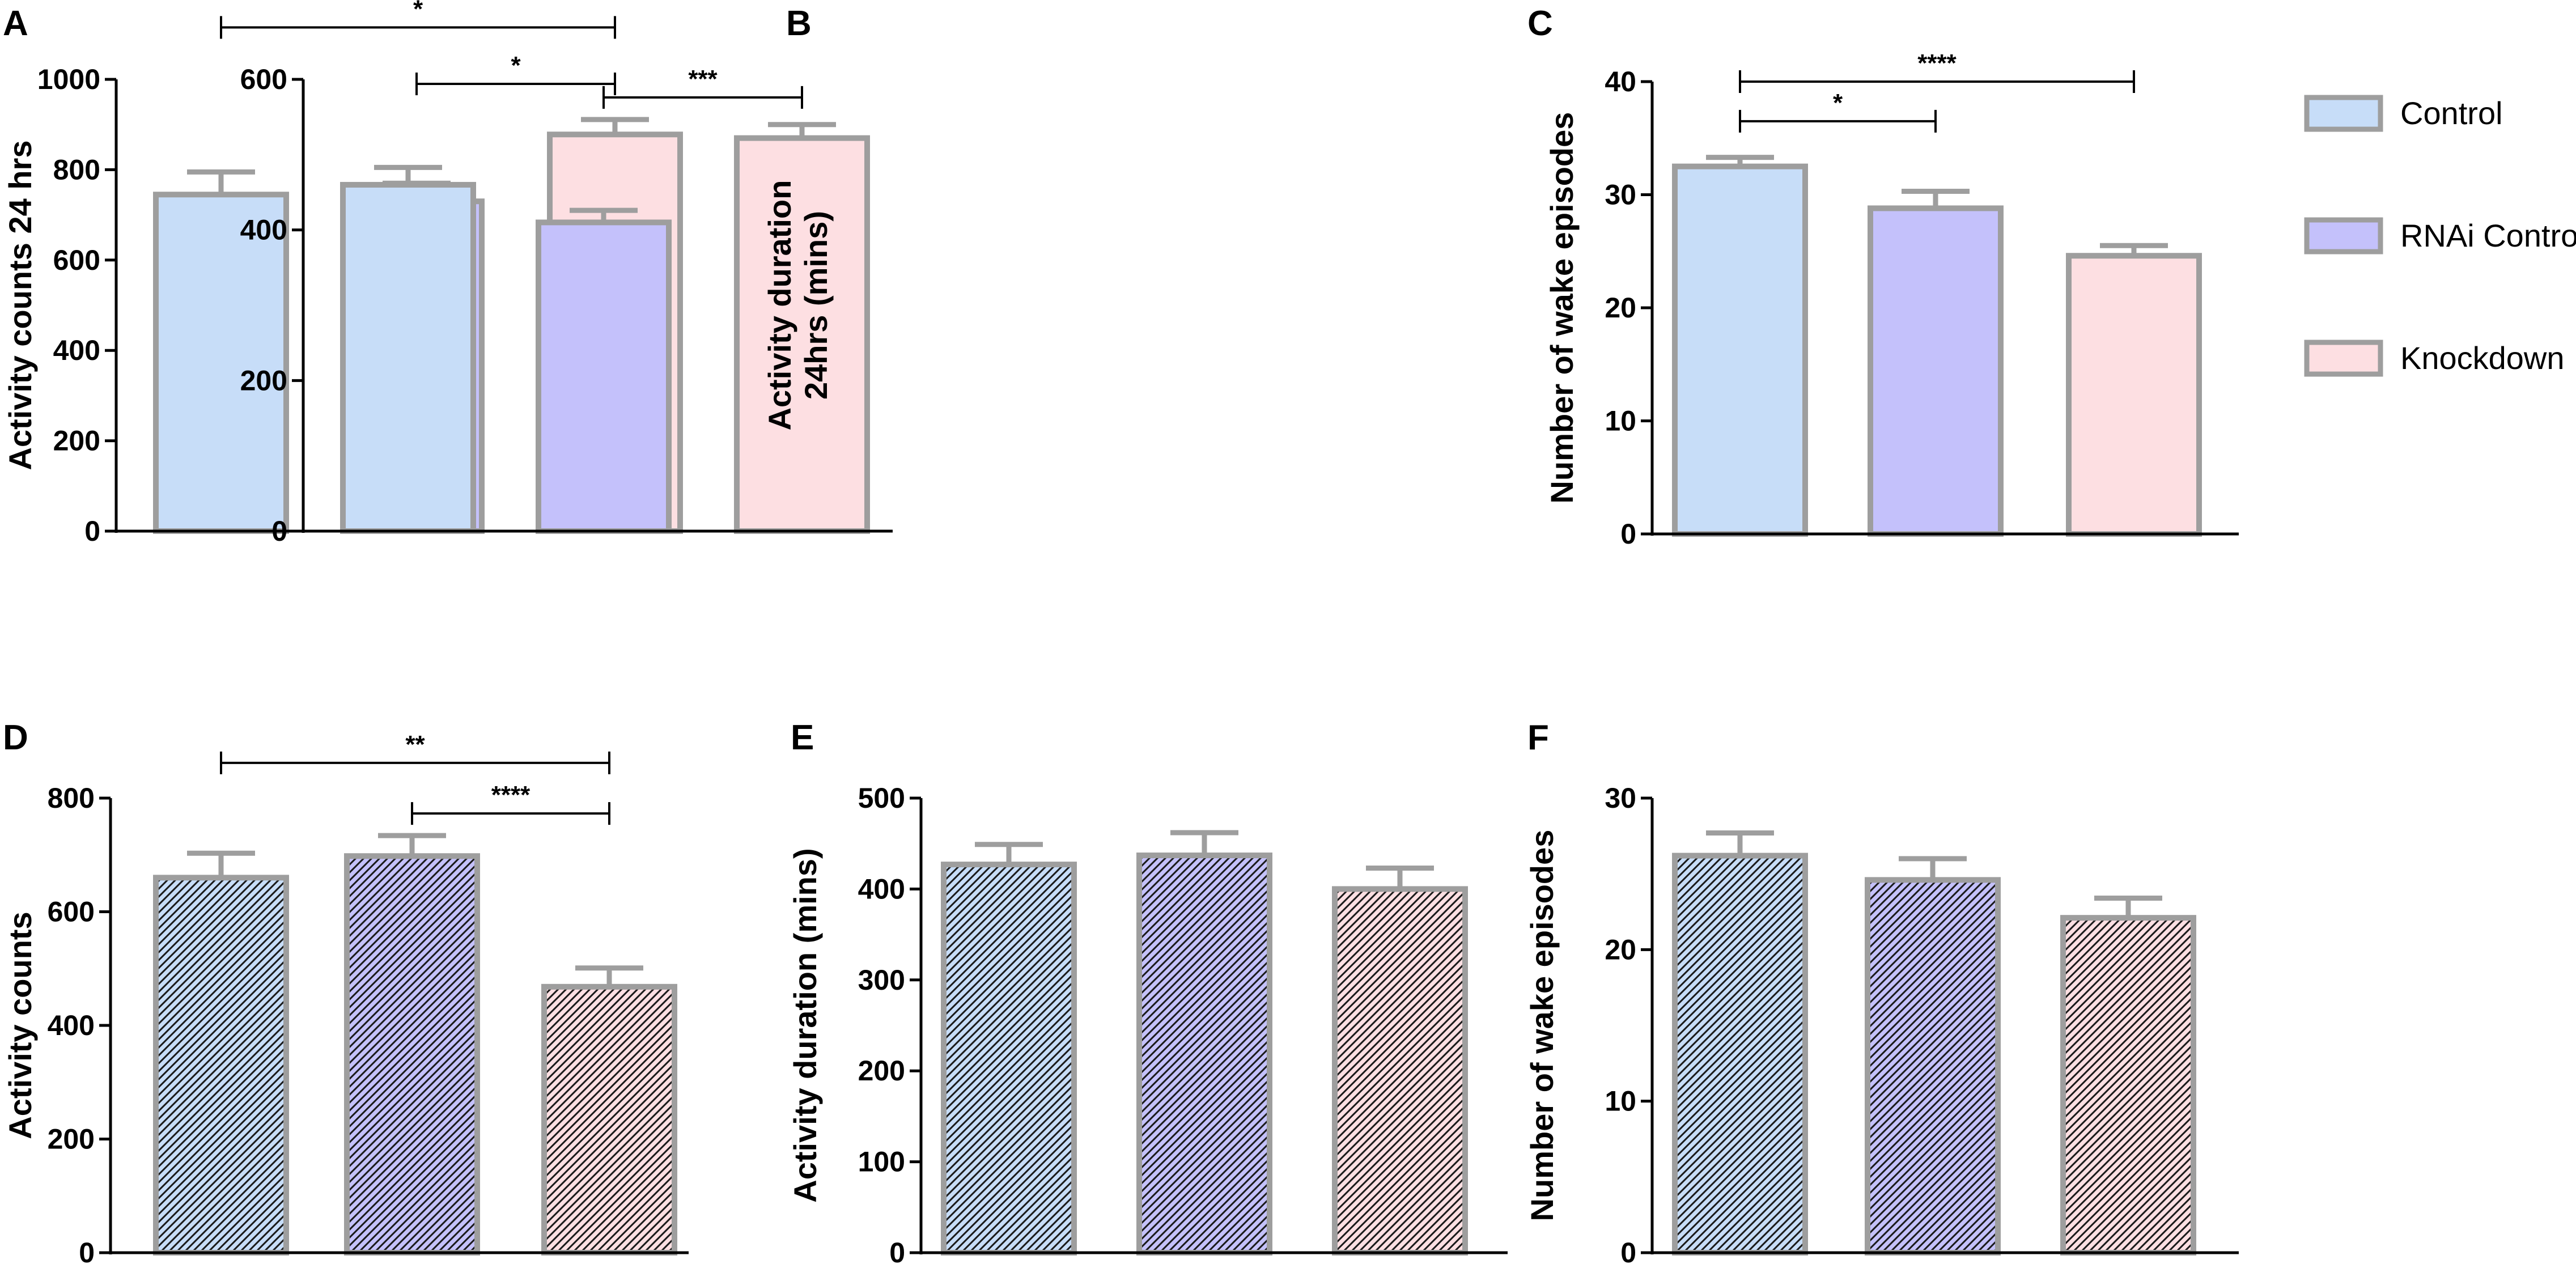 The width and height of the screenshot is (2576, 1268). I want to click on panel-letter: F, so click(1538, 737).